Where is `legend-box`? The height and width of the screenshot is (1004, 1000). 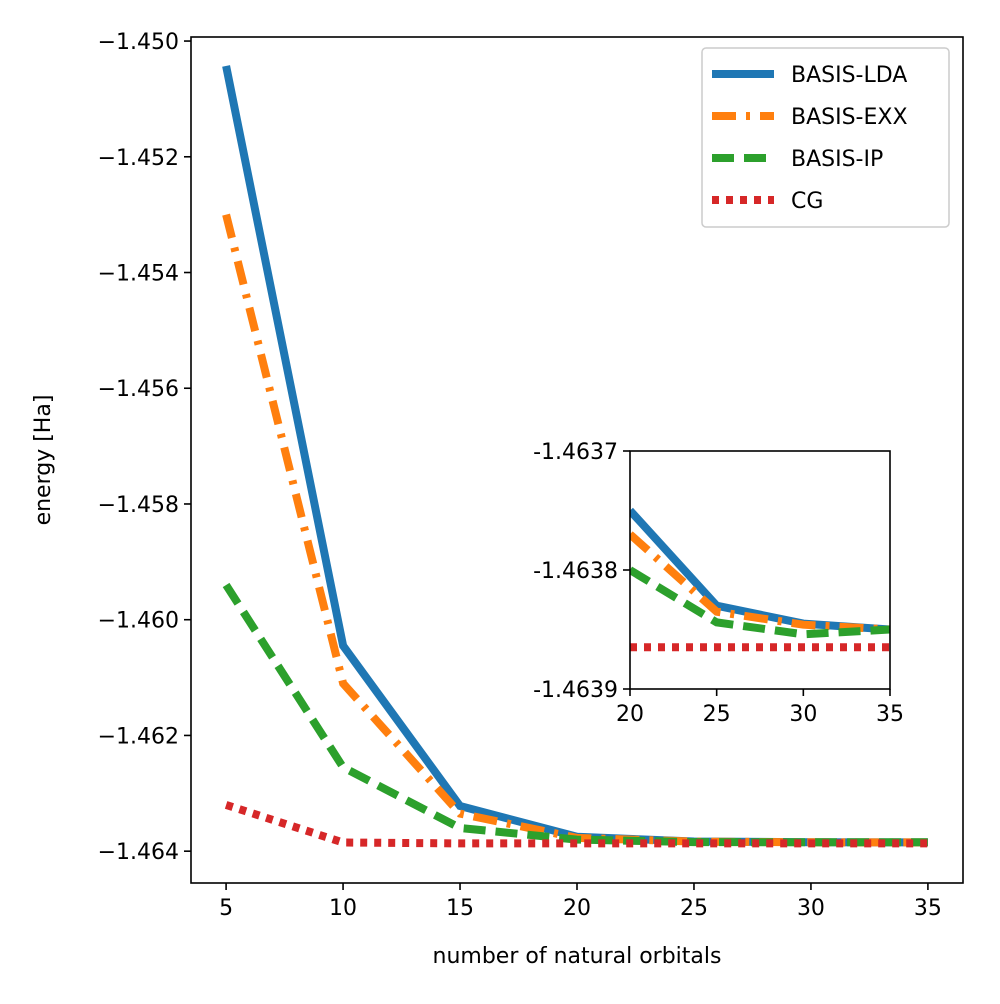 legend-box is located at coordinates (825, 137).